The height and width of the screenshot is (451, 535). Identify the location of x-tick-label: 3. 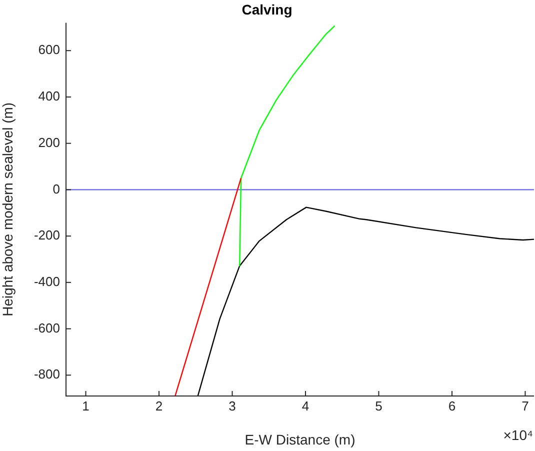
(232, 406).